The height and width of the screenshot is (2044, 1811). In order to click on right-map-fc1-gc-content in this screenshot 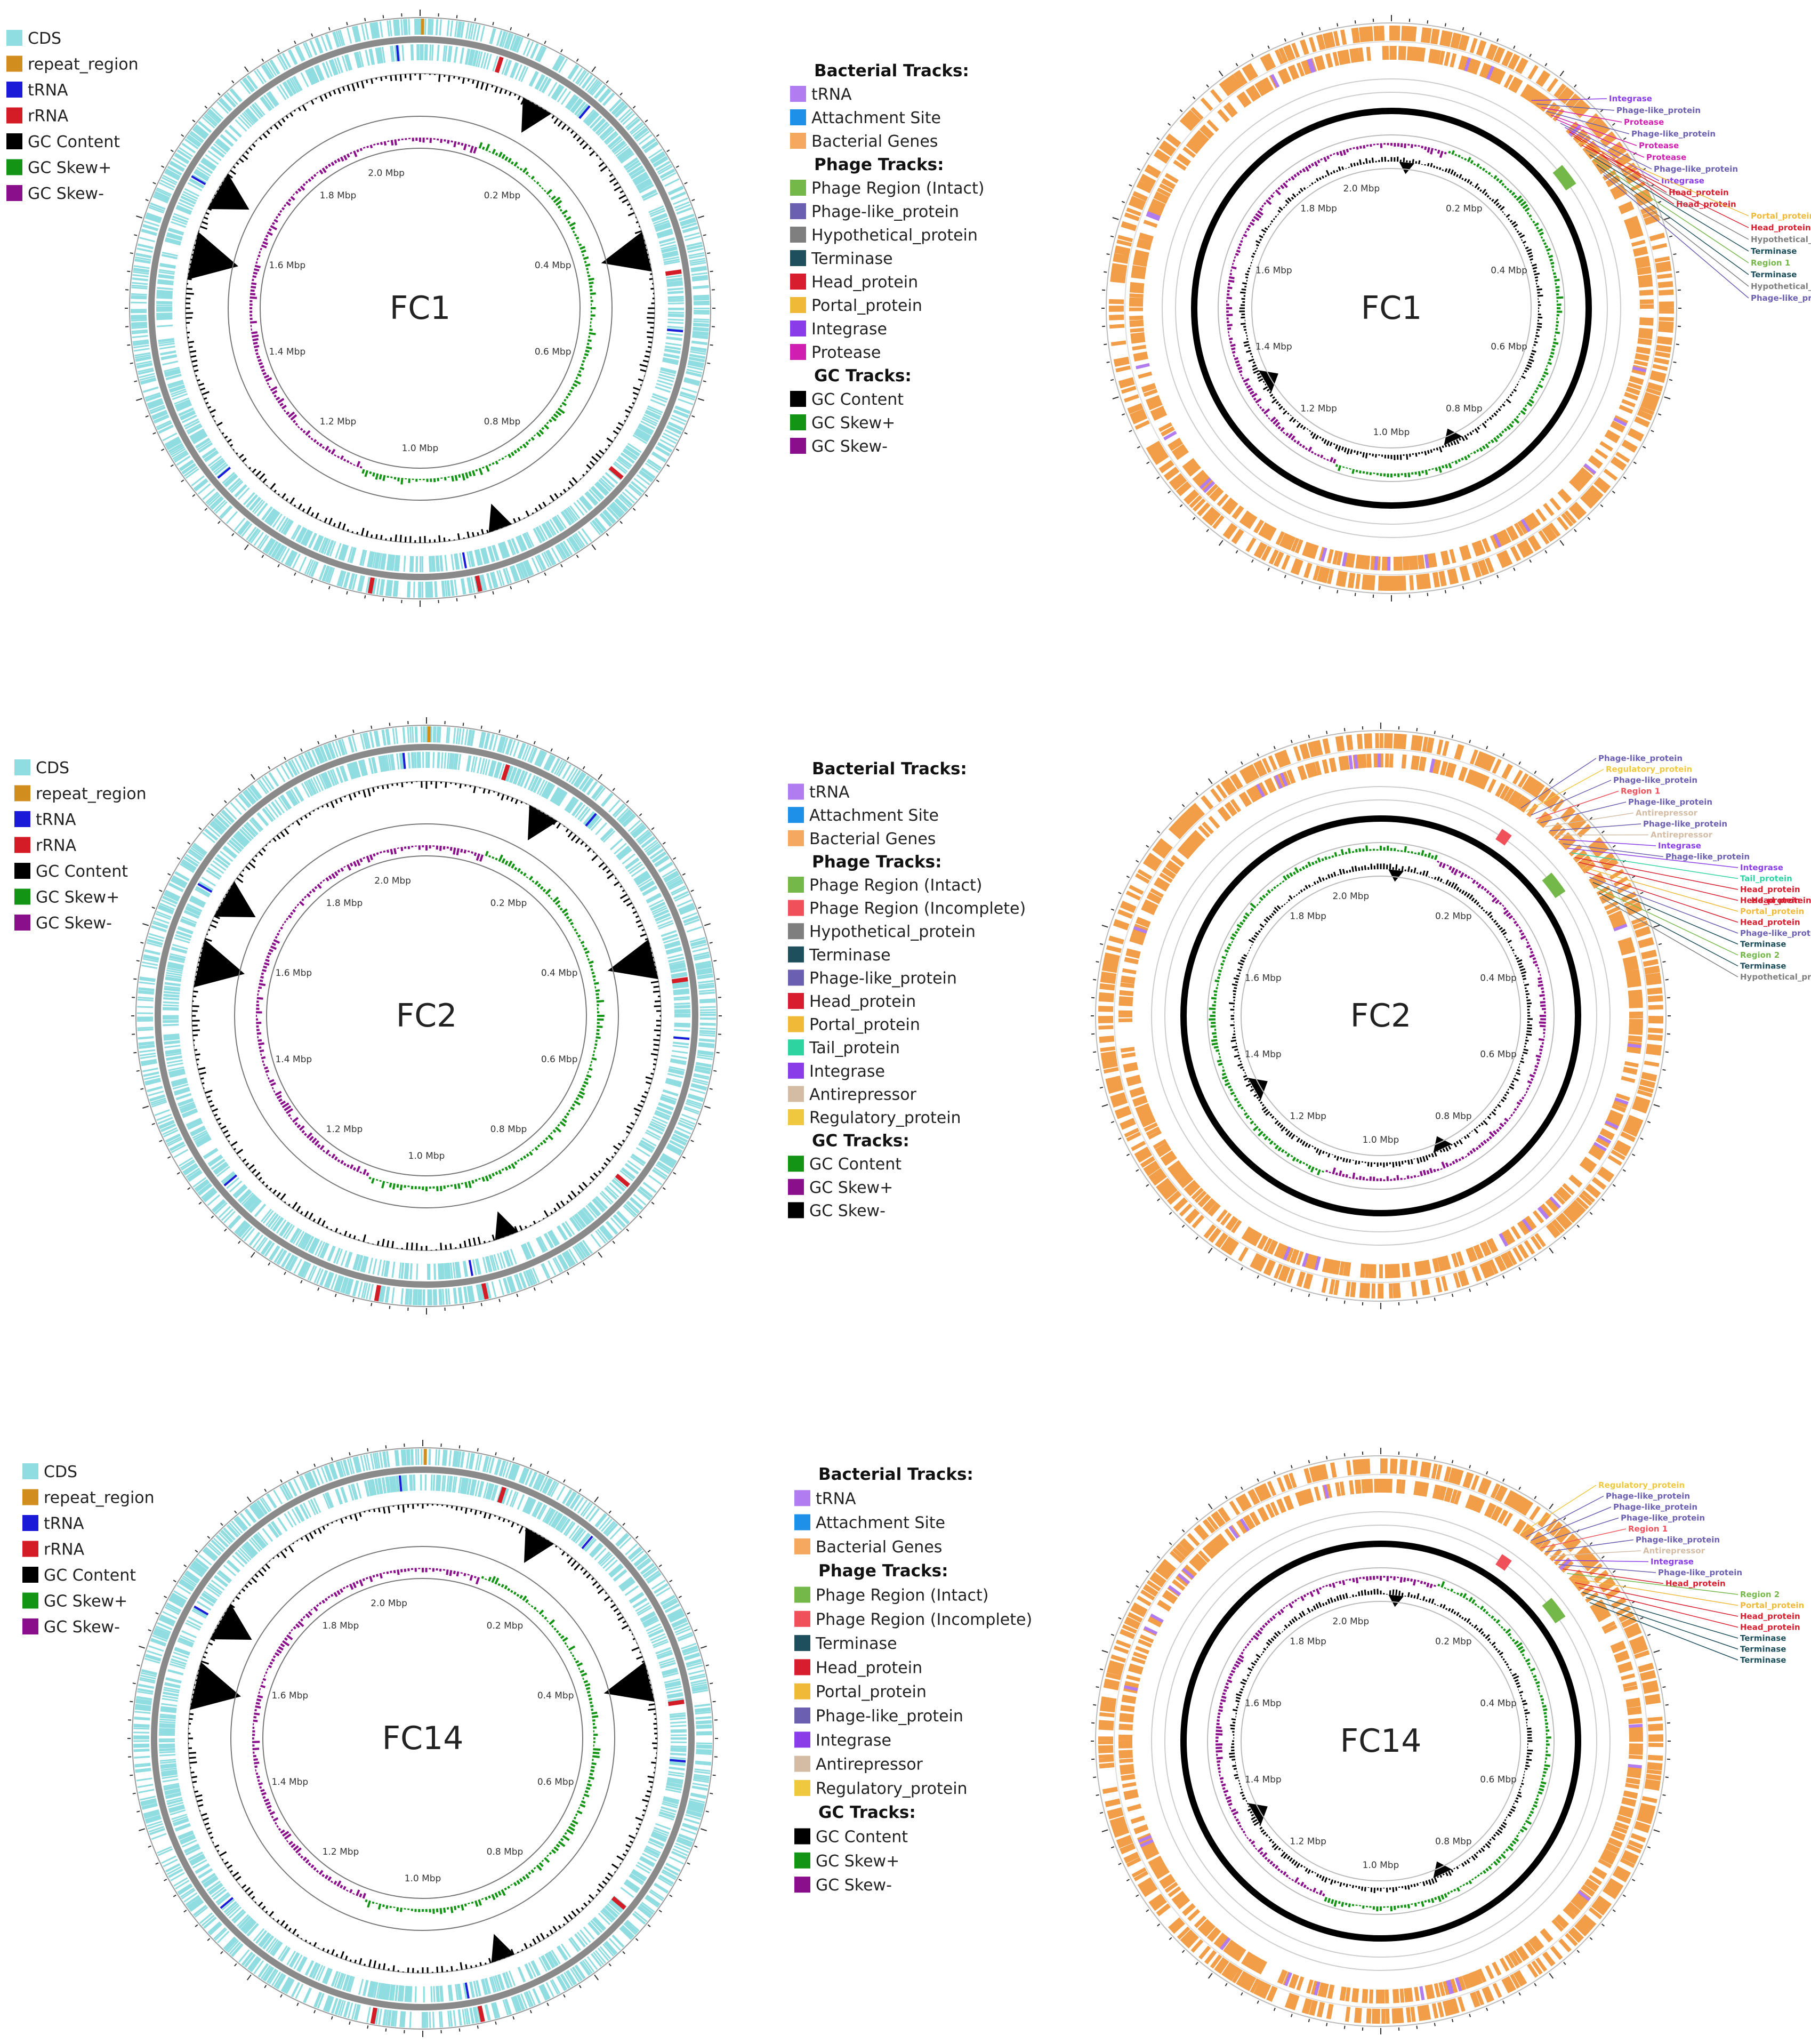, I will do `click(1391, 308)`.